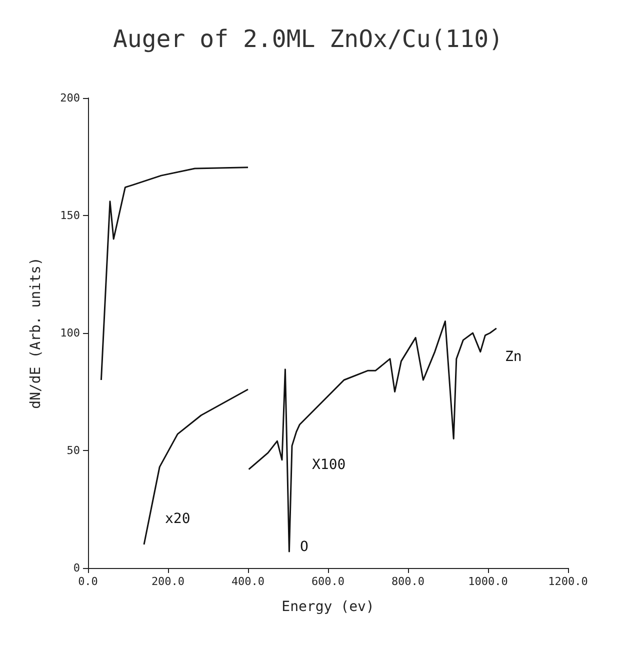 This screenshot has height=647, width=620. I want to click on y-tick-label: 0, so click(76, 568).